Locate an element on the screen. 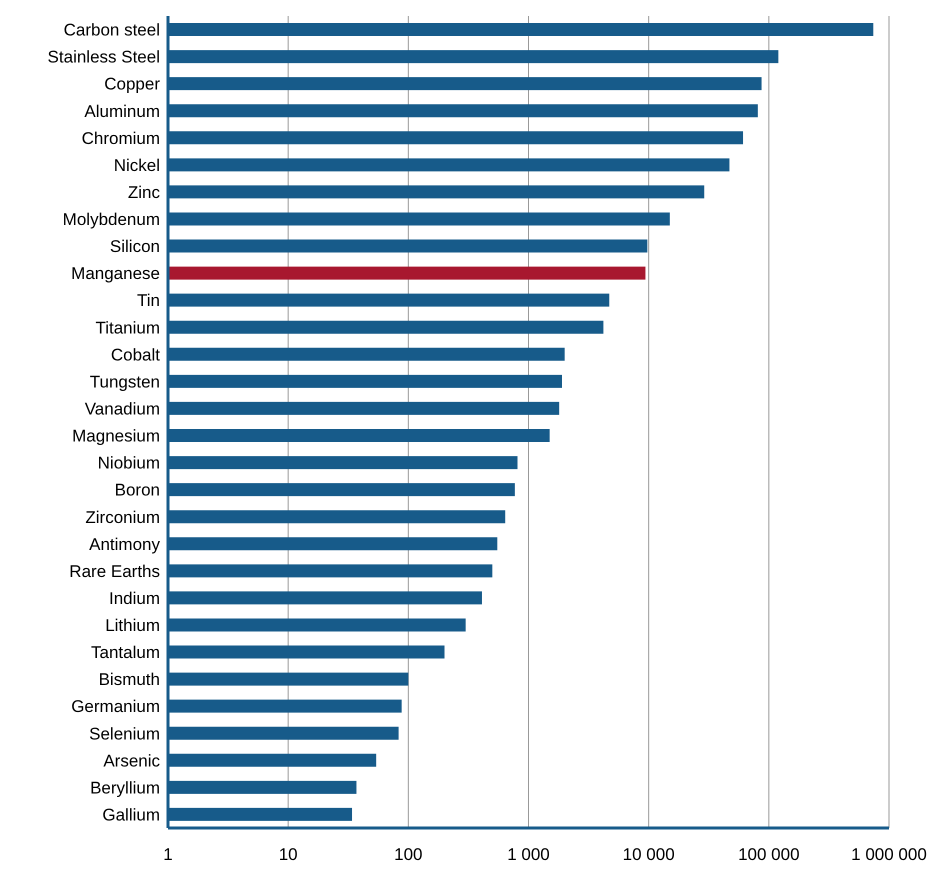 This screenshot has width=939, height=881. y-tick-label: Manganese is located at coordinates (115, 274).